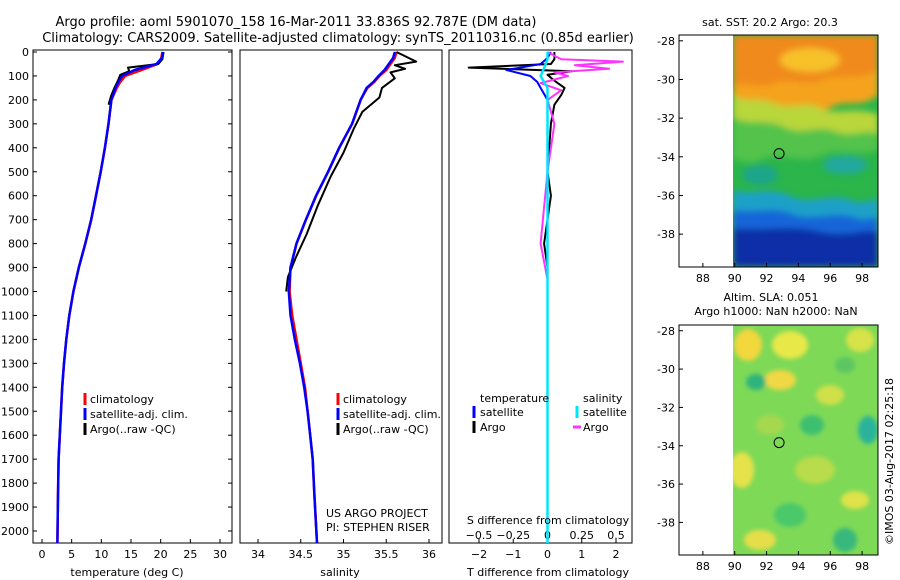 The image size is (900, 580). What do you see at coordinates (502, 412) in the screenshot?
I see `legend-temp-satellite: satellite` at bounding box center [502, 412].